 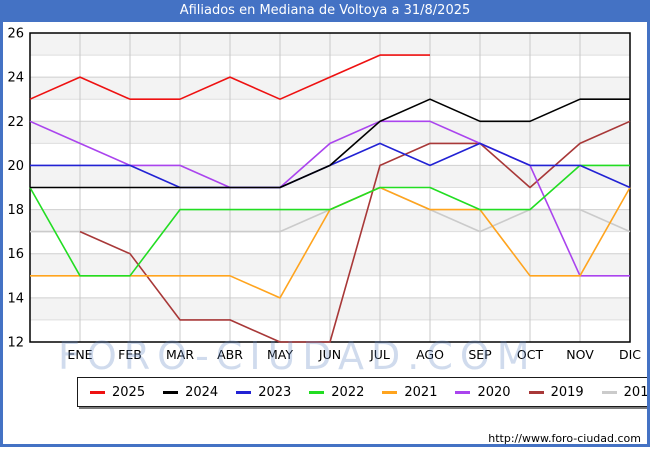 I want to click on legend-item-2023: 2023, so click(x=263, y=392).